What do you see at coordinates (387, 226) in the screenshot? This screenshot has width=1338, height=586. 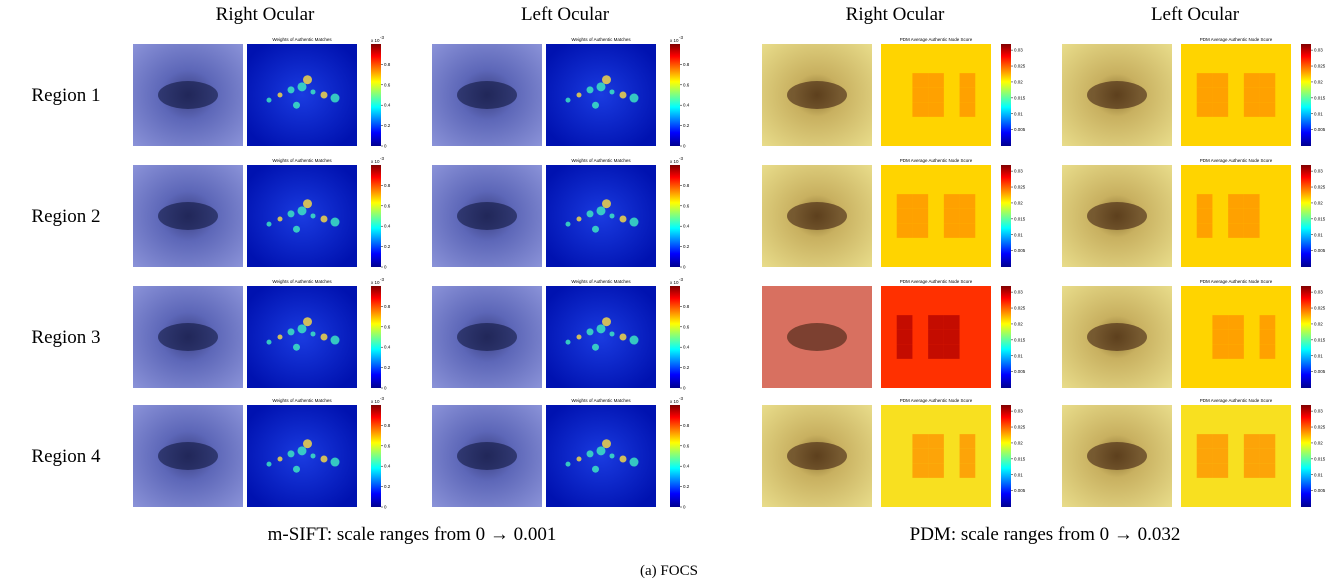 I see `colorbar-tick-label: 0.4` at bounding box center [387, 226].